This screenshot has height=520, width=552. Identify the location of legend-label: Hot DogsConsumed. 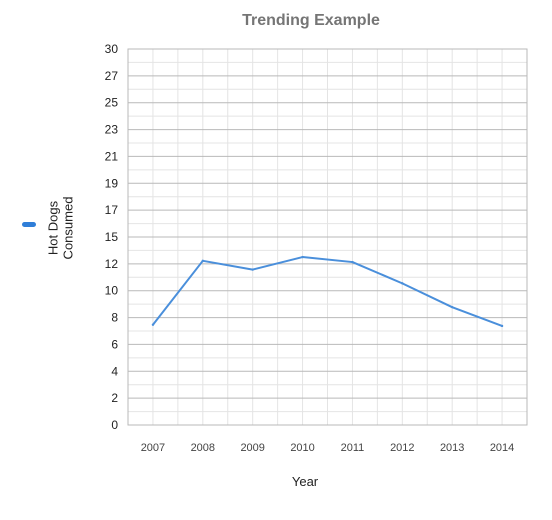
(60, 228).